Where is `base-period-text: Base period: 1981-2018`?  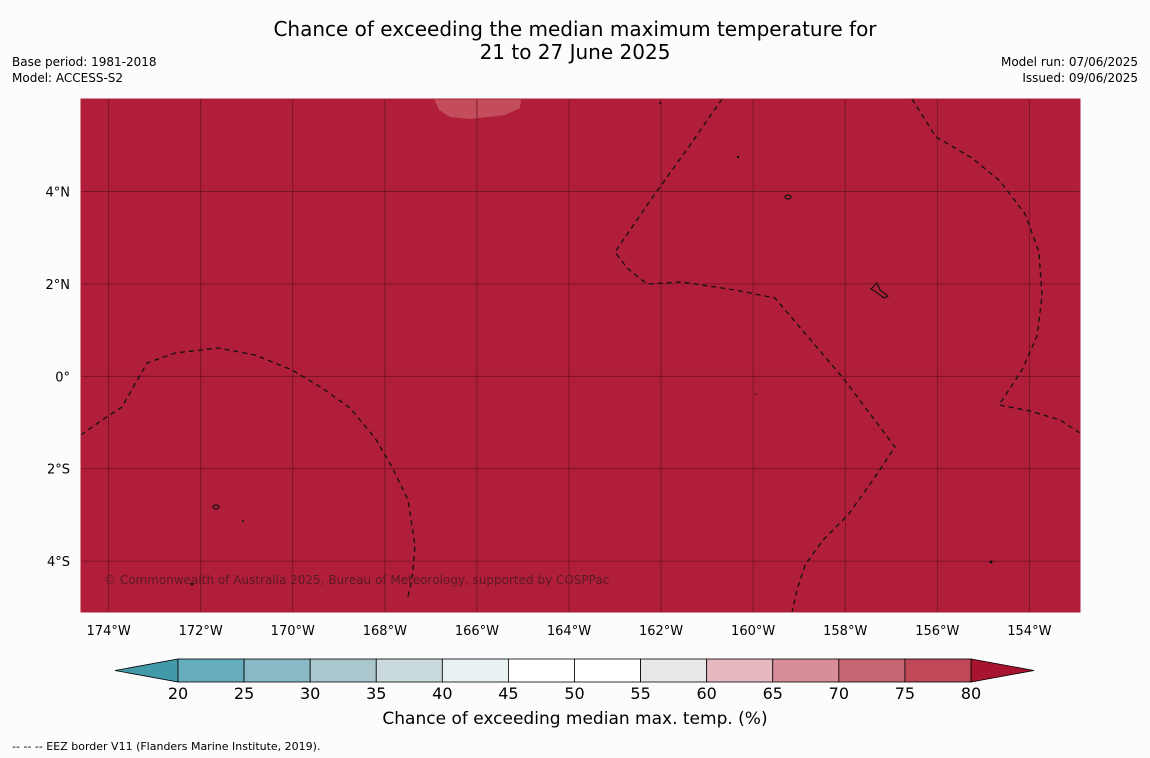 base-period-text: Base period: 1981-2018 is located at coordinates (84, 62).